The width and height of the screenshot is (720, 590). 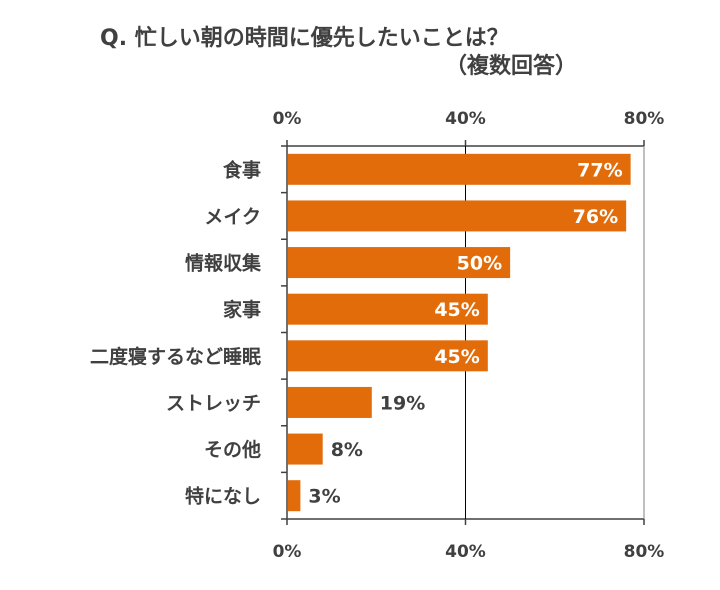 What do you see at coordinates (644, 552) in the screenshot?
I see `x-tick-label-bottom: 80%` at bounding box center [644, 552].